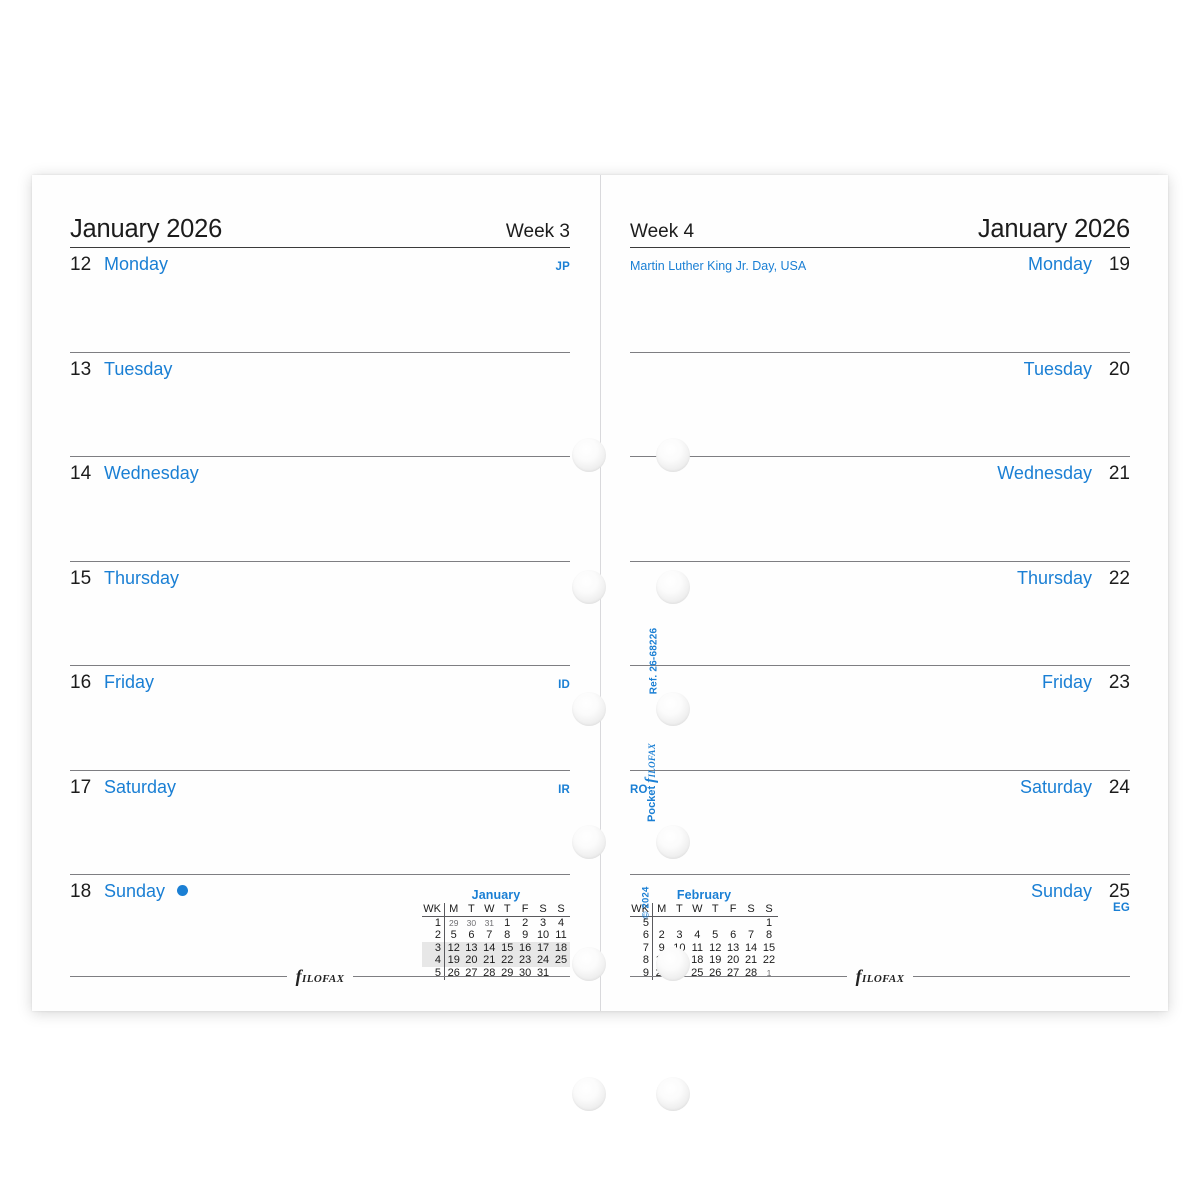  Describe the element at coordinates (769, 922) in the screenshot. I see `mini-calendar-day-cell: 1` at that location.